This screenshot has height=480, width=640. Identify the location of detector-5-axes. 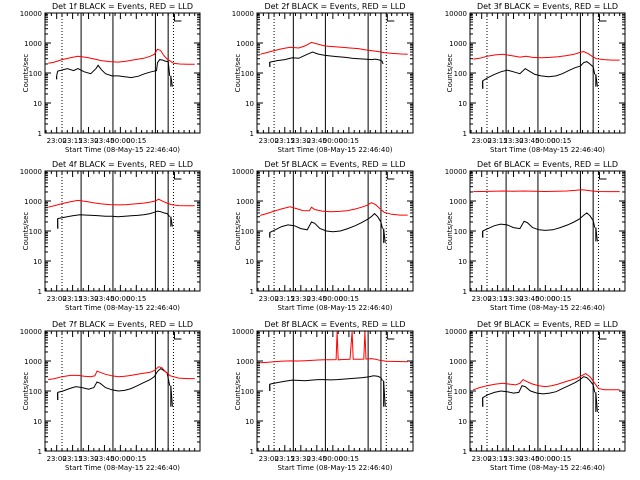
(335, 231).